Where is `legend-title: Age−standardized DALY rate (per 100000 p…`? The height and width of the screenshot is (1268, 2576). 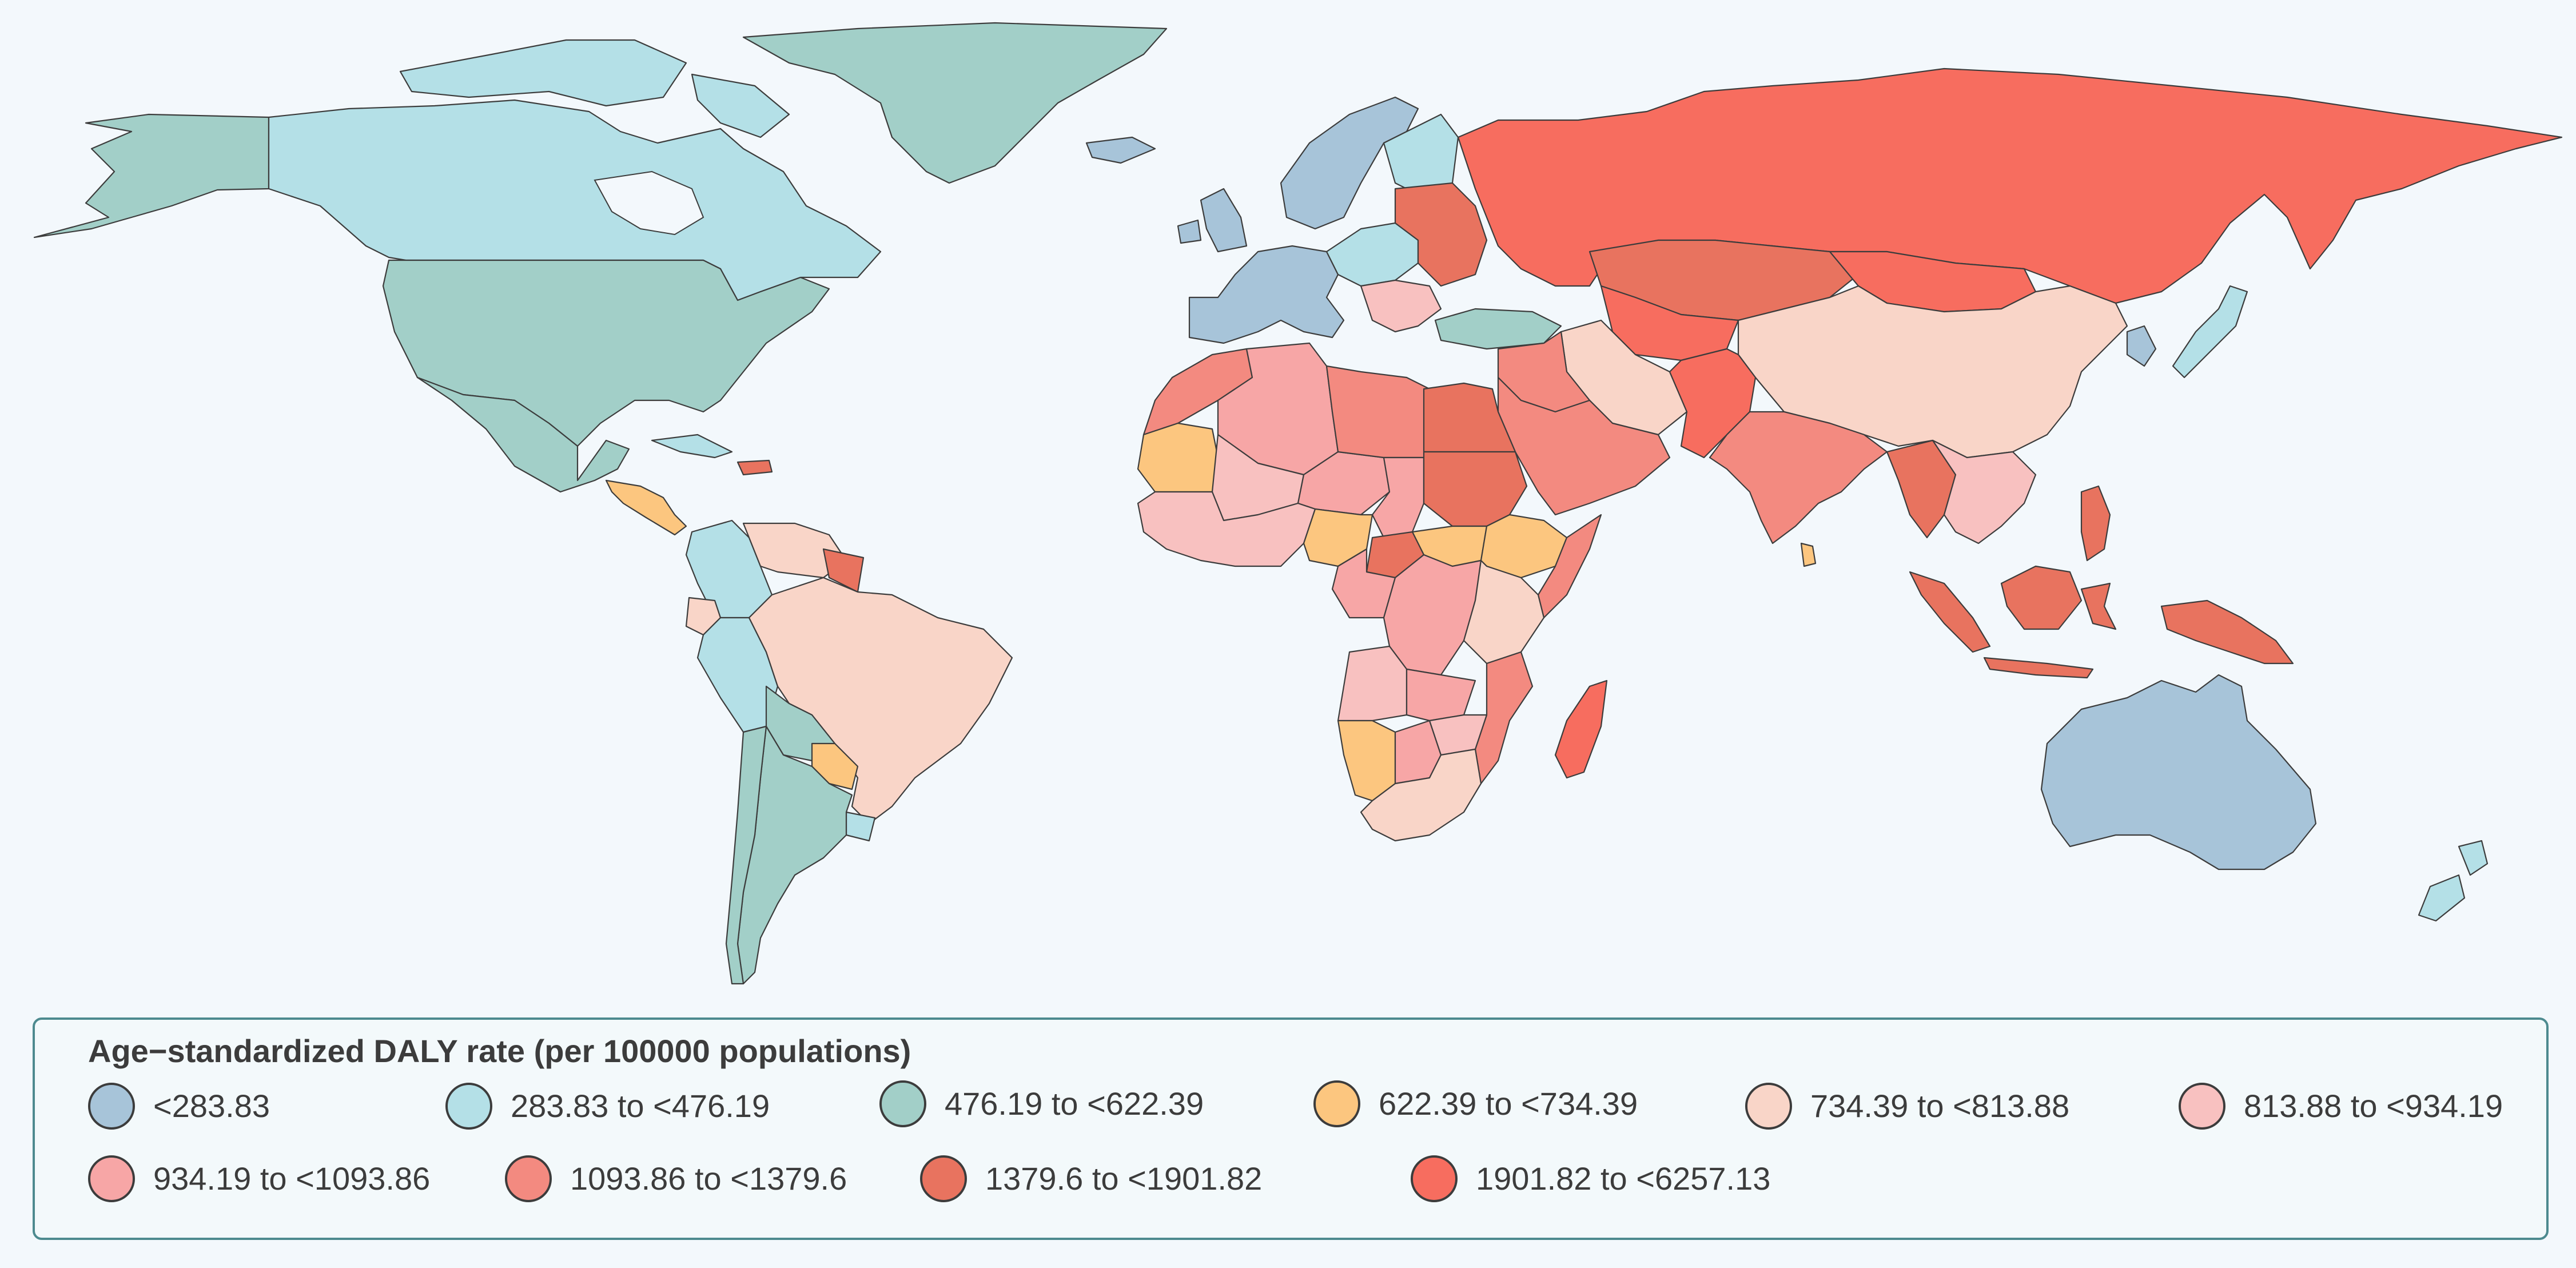 legend-title: Age−standardized DALY rate (per 100000 p… is located at coordinates (499, 1051).